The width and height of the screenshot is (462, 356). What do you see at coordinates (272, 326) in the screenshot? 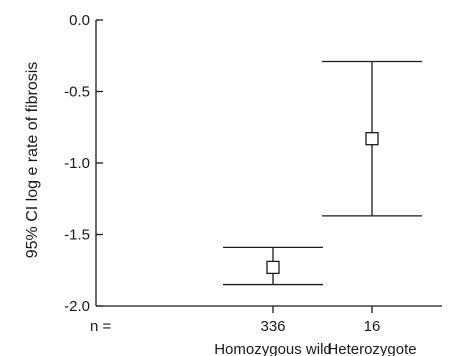
I see `n-value: 336` at bounding box center [272, 326].